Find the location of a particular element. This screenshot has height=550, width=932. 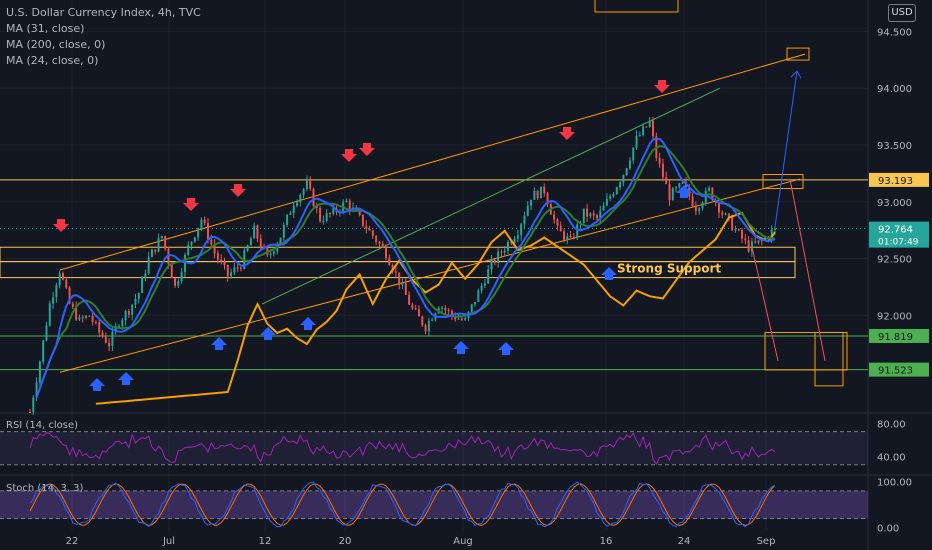

stoch-tick-label: 0.00 is located at coordinates (888, 529).